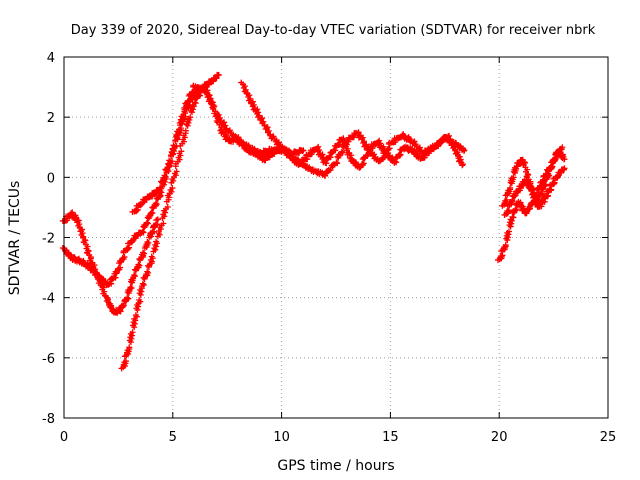 The height and width of the screenshot is (480, 640). I want to click on x-tick-label: 25, so click(608, 437).